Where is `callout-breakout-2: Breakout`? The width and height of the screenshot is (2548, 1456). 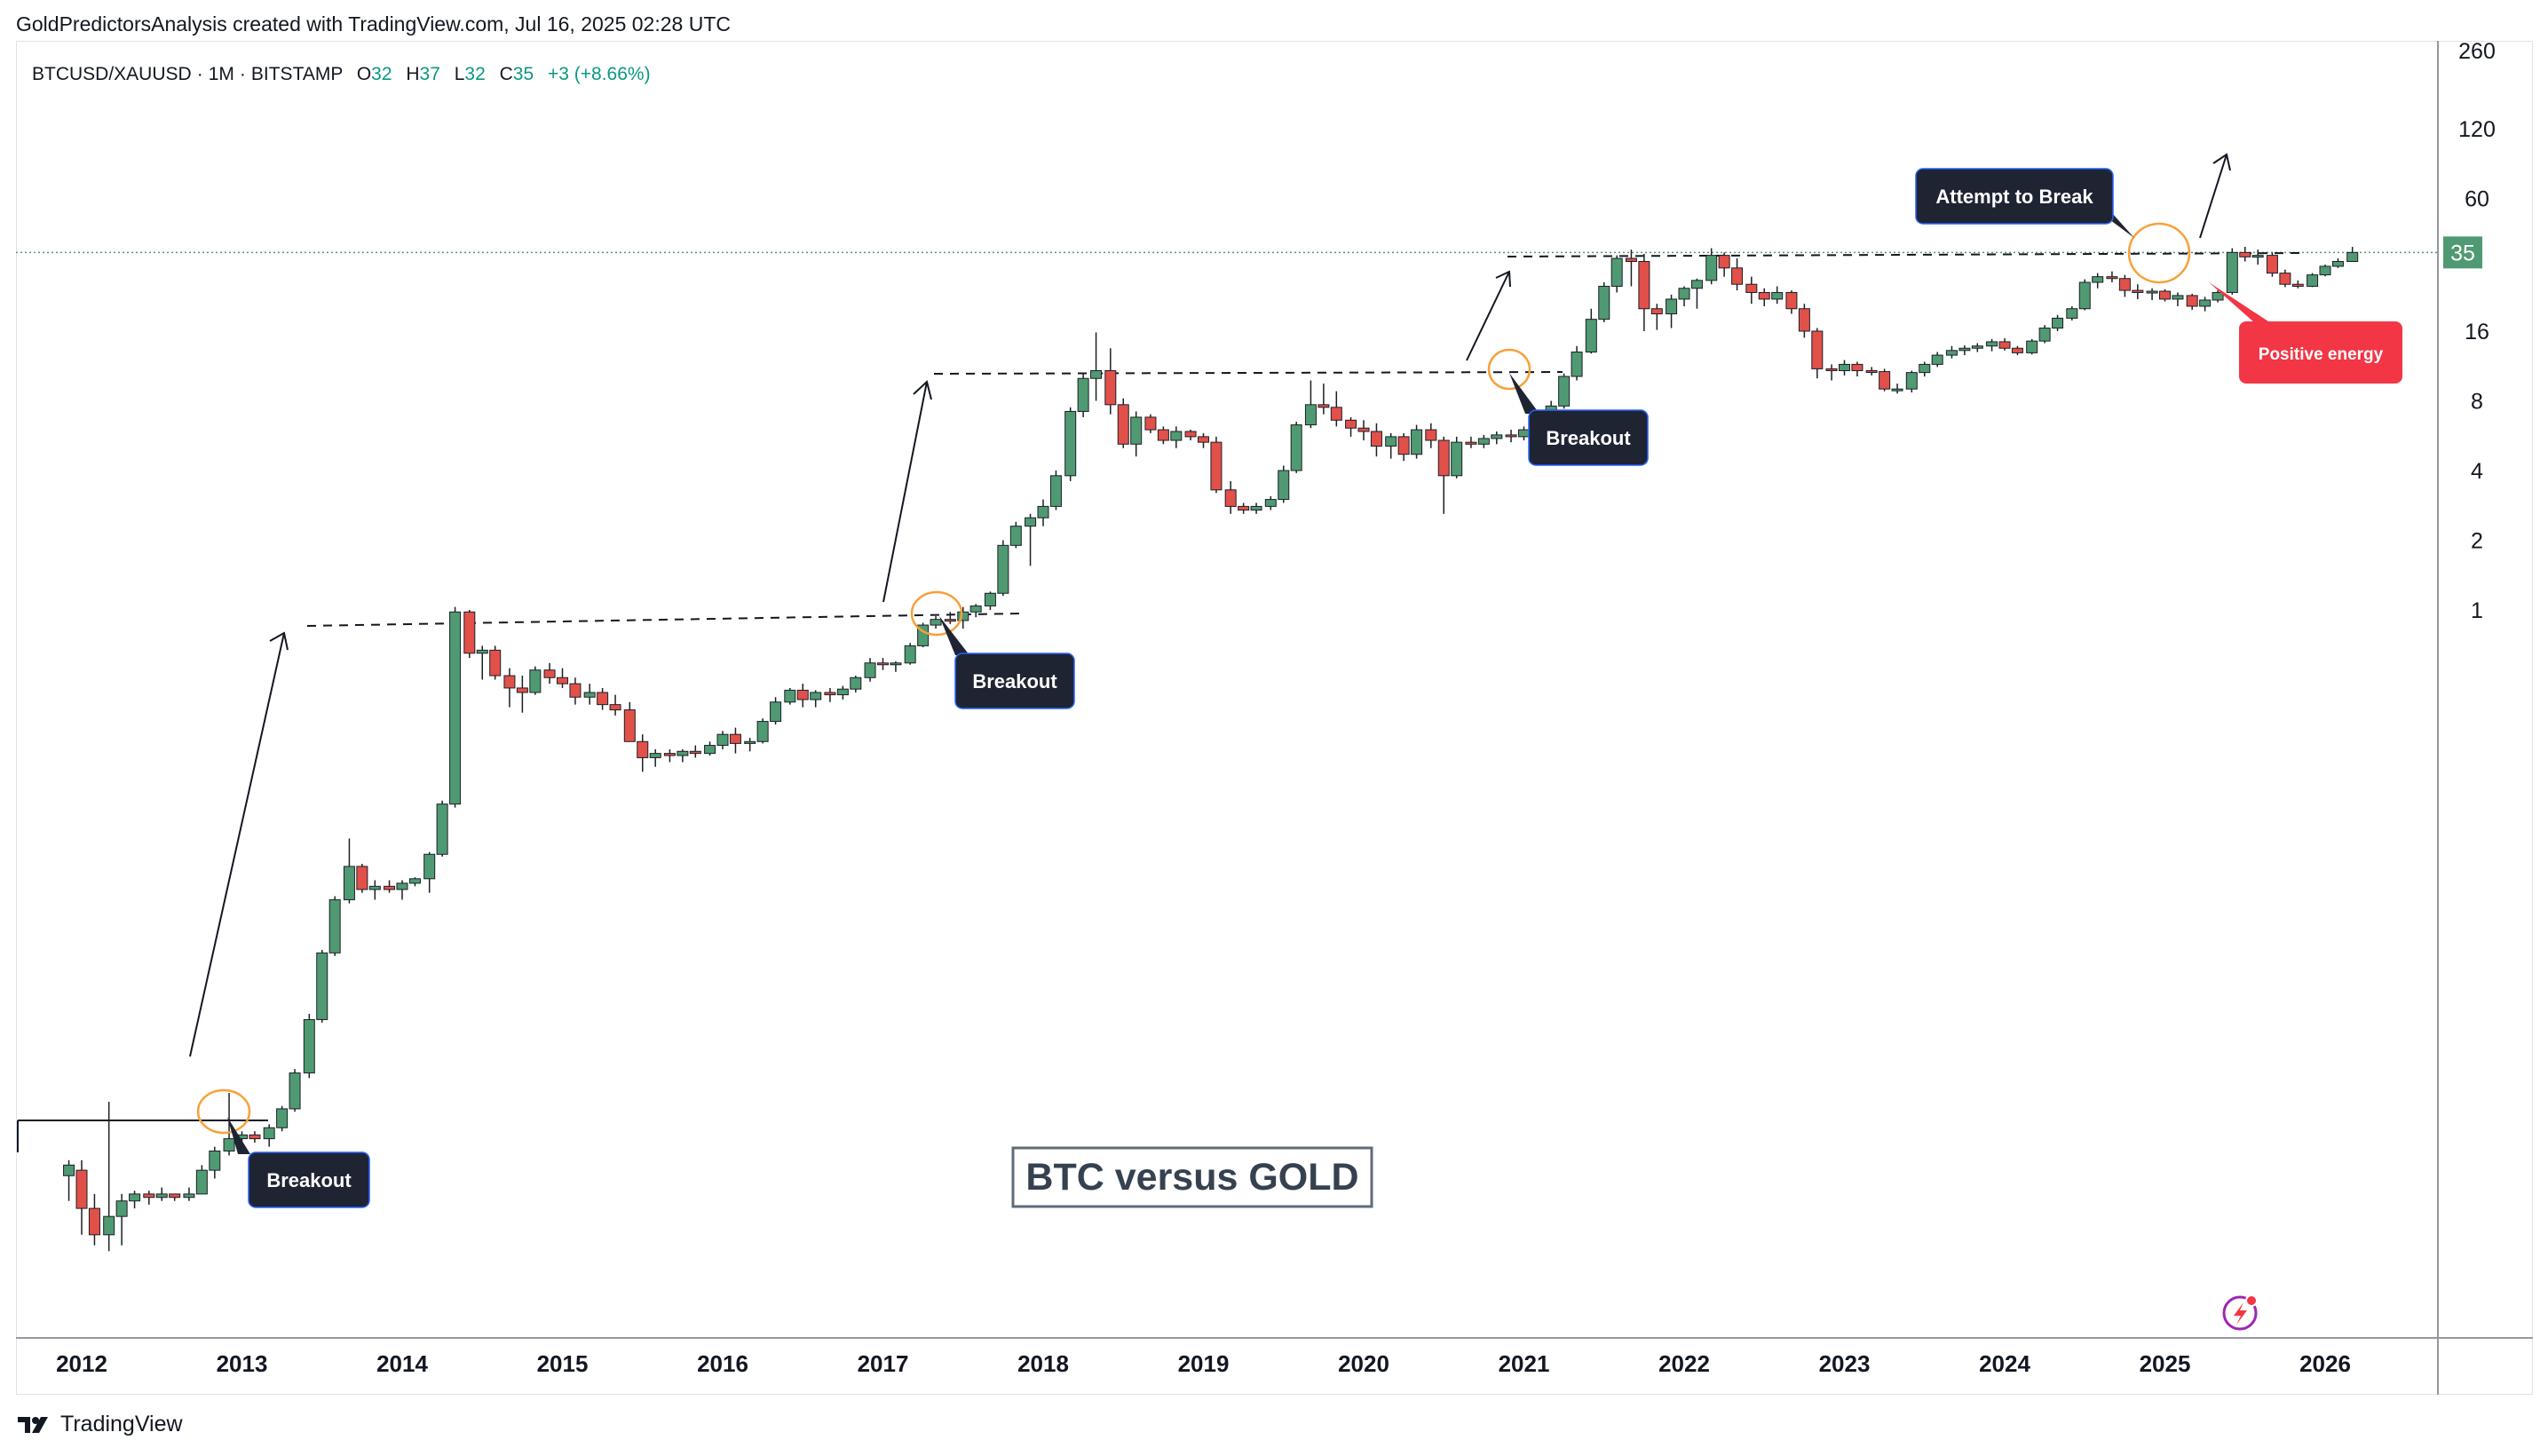 callout-breakout-2: Breakout is located at coordinates (1014, 681).